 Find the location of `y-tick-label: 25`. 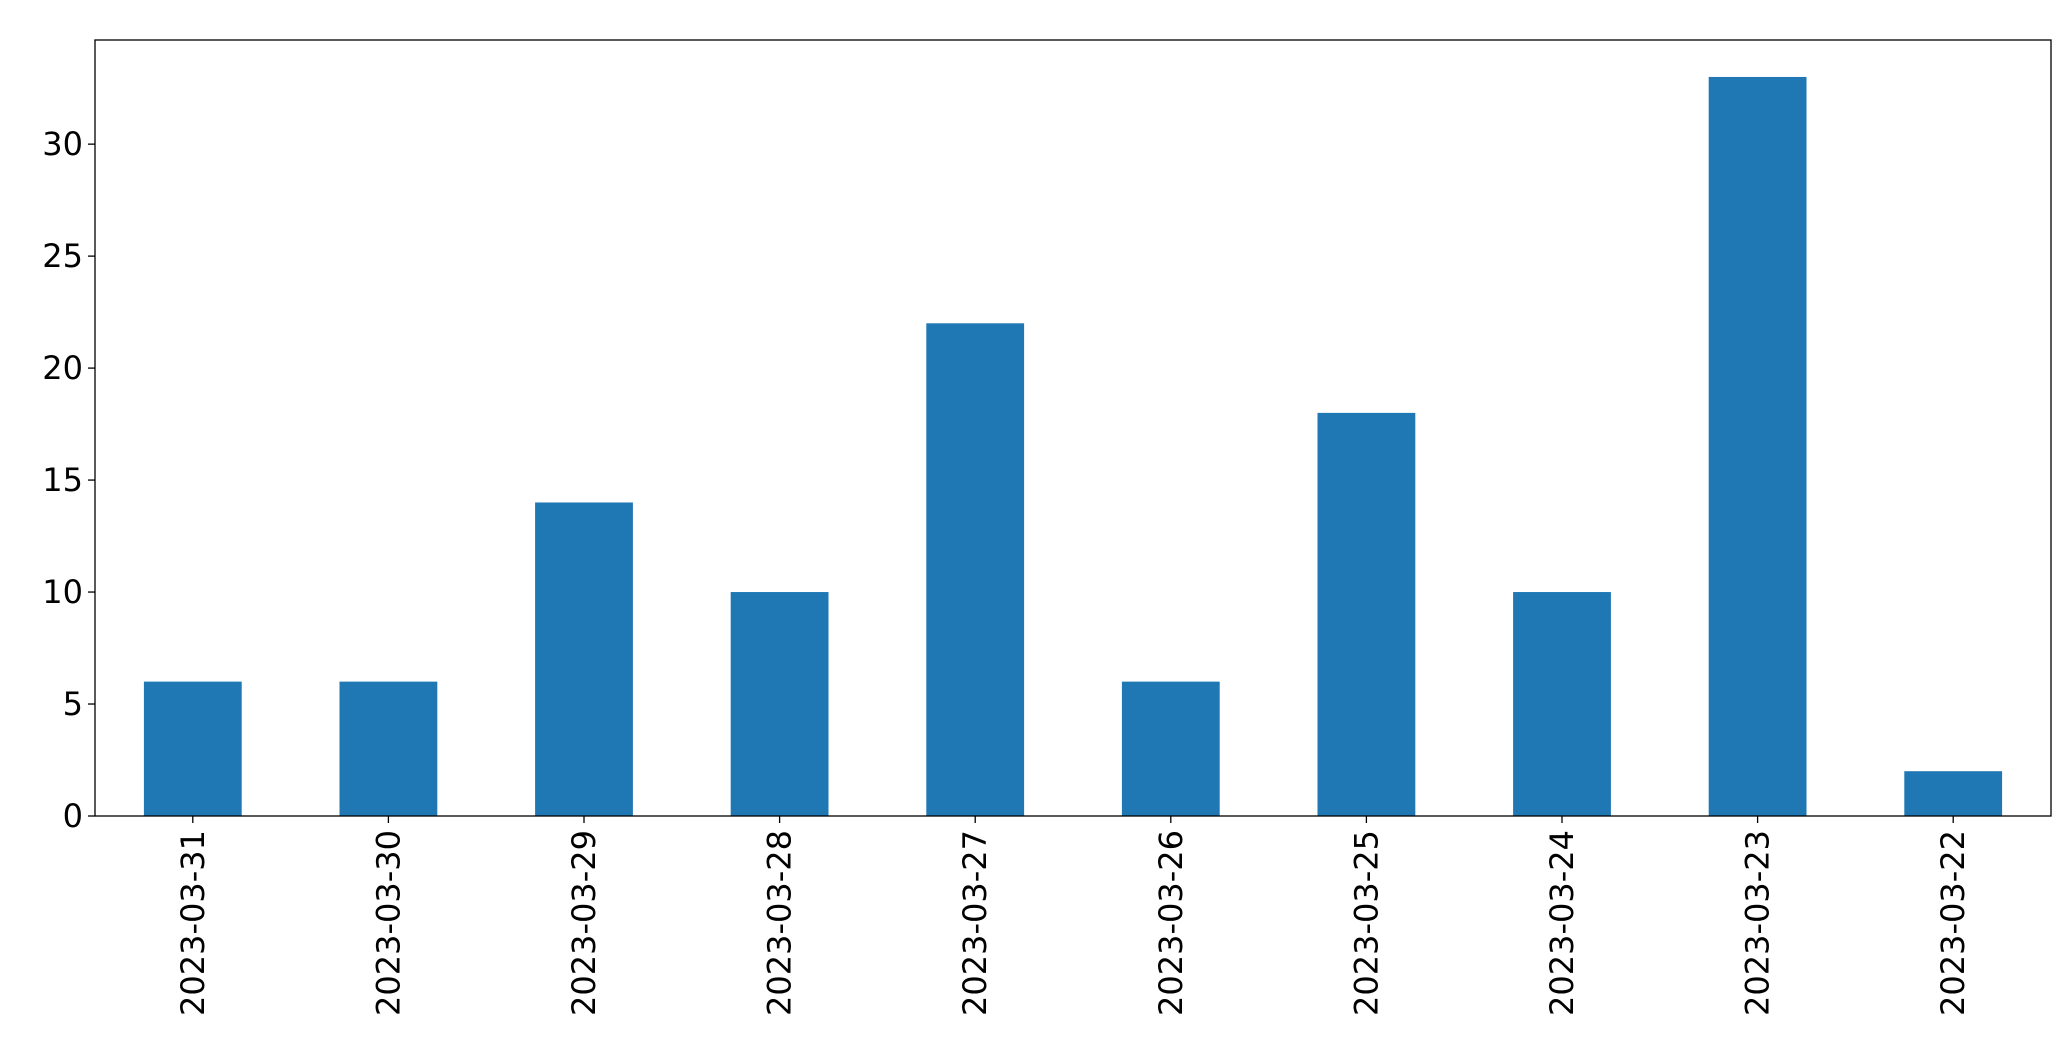

y-tick-label: 25 is located at coordinates (62, 256).